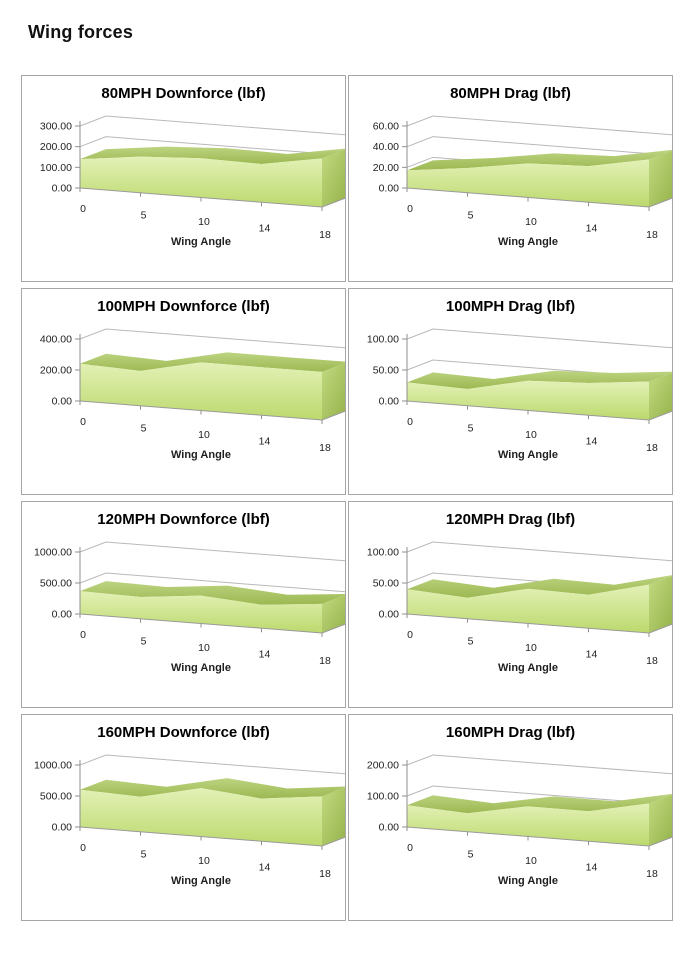 This screenshot has height=980, width=698. Describe the element at coordinates (192, 394) in the screenshot. I see `area-chart-canvas: 0.00 200.00 400.00 0 5 10 14 18 Wing Angle` at that location.